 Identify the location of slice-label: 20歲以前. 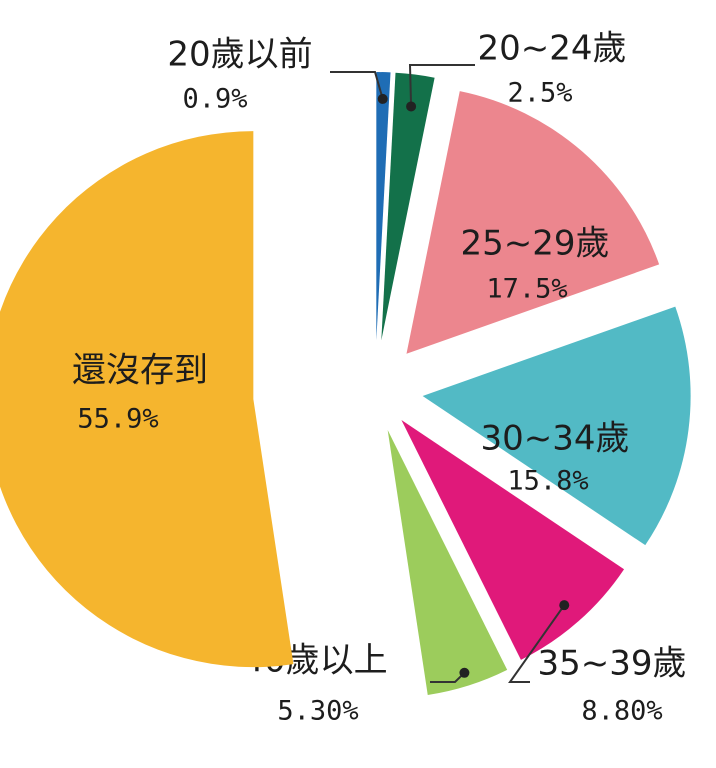
(239, 55).